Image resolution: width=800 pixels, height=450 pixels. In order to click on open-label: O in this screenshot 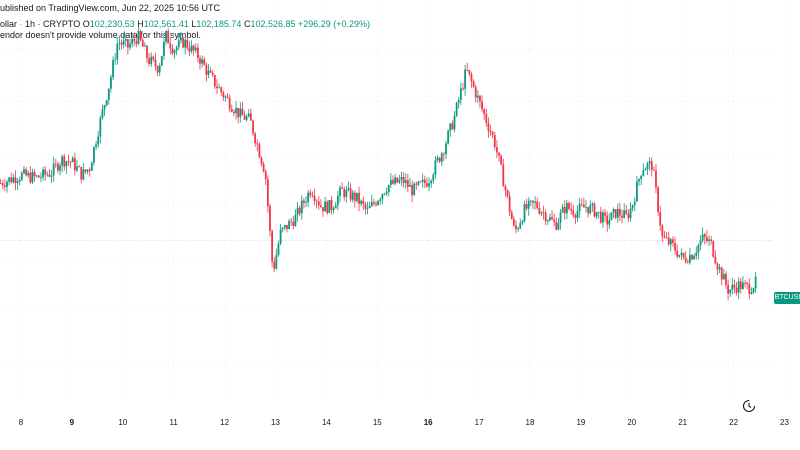, I will do `click(86, 24)`.